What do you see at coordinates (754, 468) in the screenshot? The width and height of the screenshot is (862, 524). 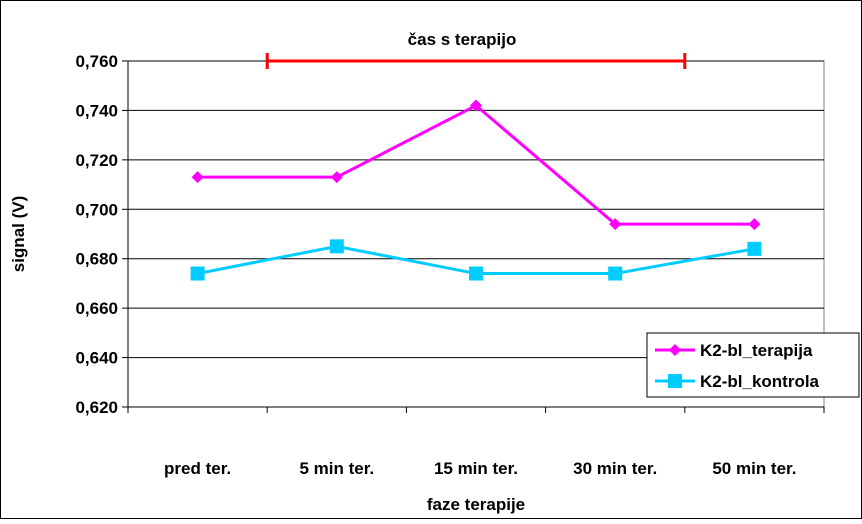 I see `x-tick-label: 50 min ter.` at bounding box center [754, 468].